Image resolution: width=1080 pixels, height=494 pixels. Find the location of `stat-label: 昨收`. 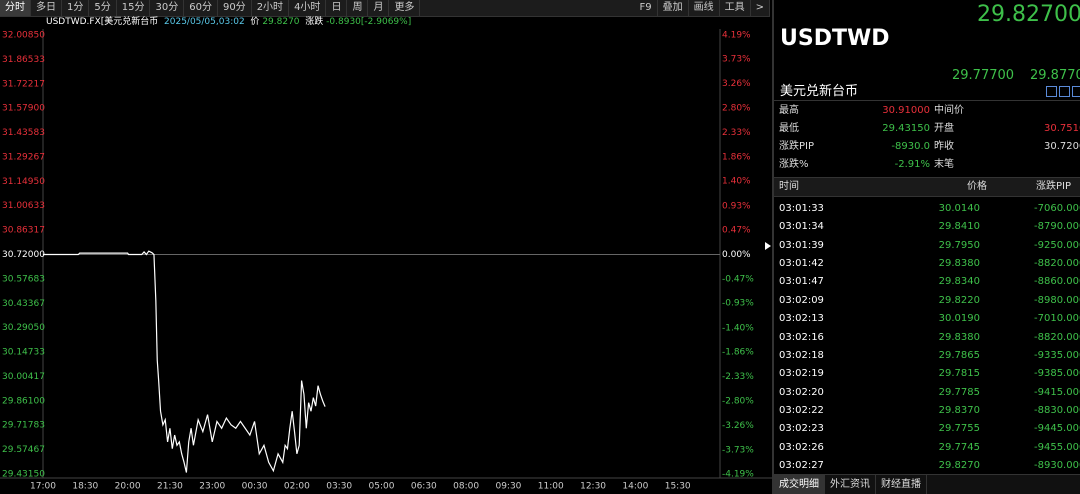

stat-label: 昨收 is located at coordinates (944, 146).